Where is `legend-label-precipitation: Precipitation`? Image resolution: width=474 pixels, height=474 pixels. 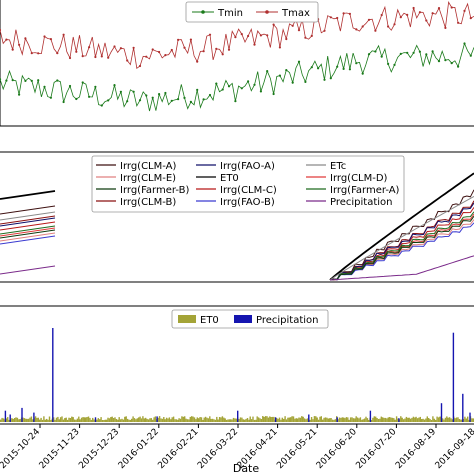 legend-label-precipitation: Precipitation is located at coordinates (361, 202).